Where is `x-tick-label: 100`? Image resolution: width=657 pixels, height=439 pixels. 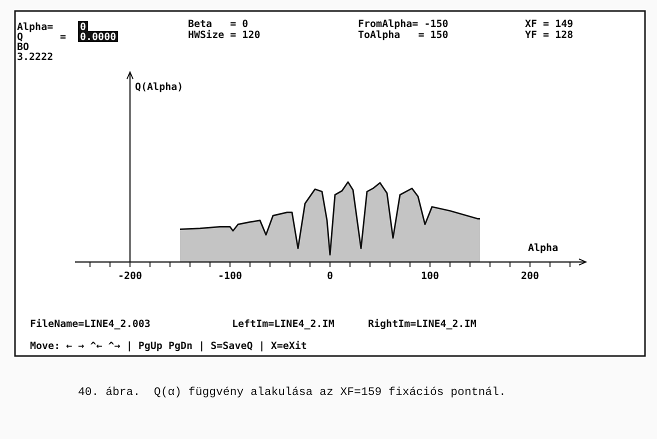 x-tick-label: 100 is located at coordinates (430, 276).